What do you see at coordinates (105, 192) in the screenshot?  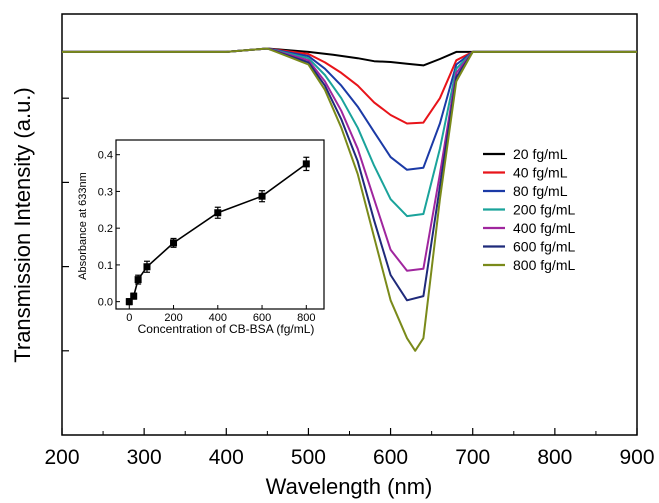 I see `inset-y-tick-label: 0.3` at bounding box center [105, 192].